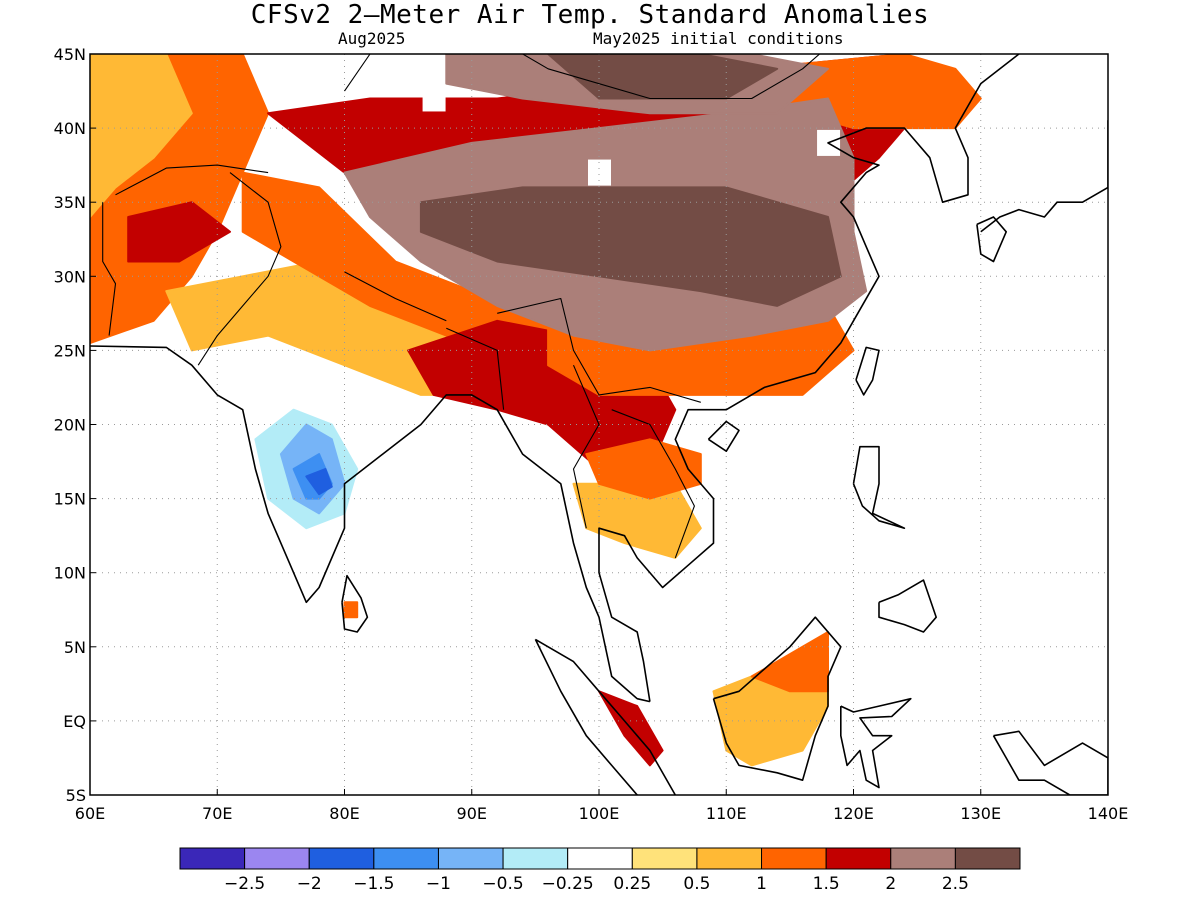  Describe the element at coordinates (908, 606) in the screenshot. I see `coastline-mindanao` at that location.